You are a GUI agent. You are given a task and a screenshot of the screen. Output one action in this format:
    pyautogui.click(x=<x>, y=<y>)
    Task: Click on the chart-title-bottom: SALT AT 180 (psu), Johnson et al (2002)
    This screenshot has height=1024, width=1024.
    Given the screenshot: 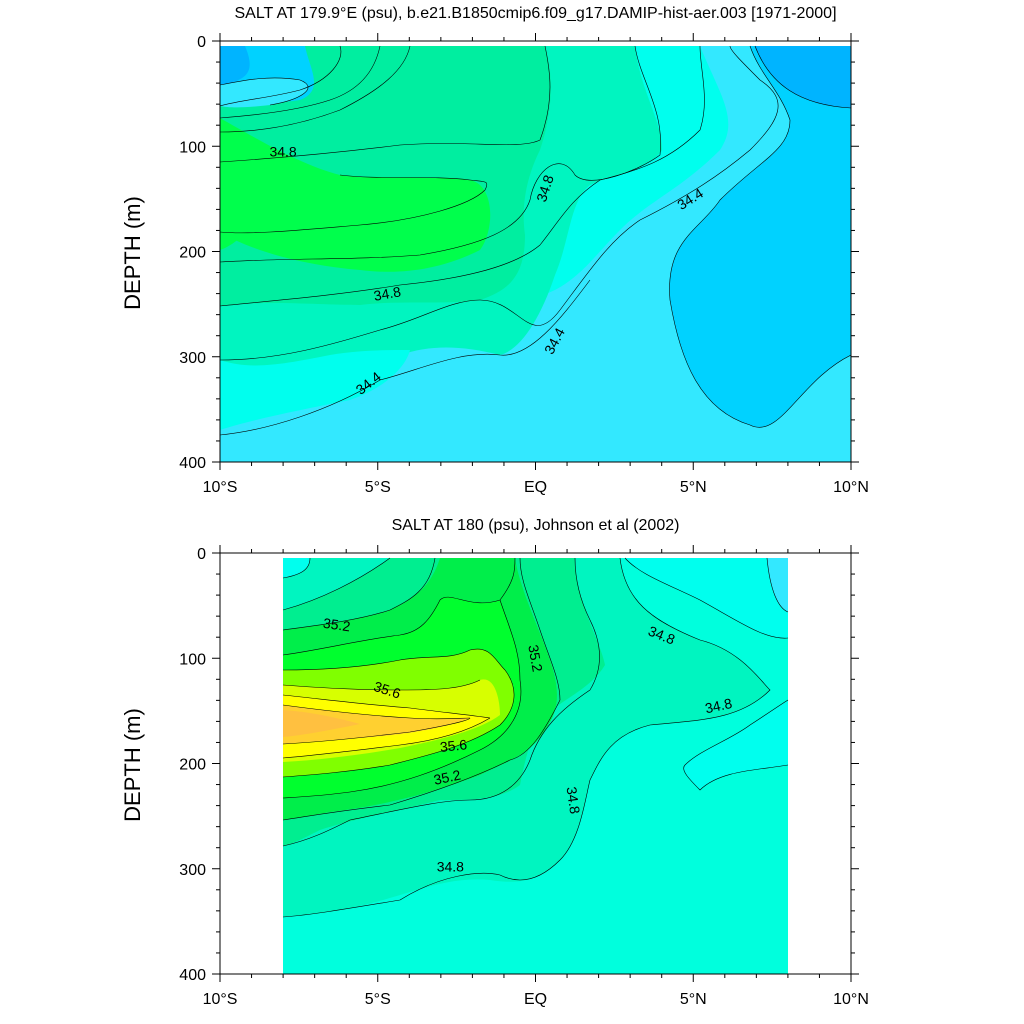 What is the action you would take?
    pyautogui.click(x=535, y=525)
    